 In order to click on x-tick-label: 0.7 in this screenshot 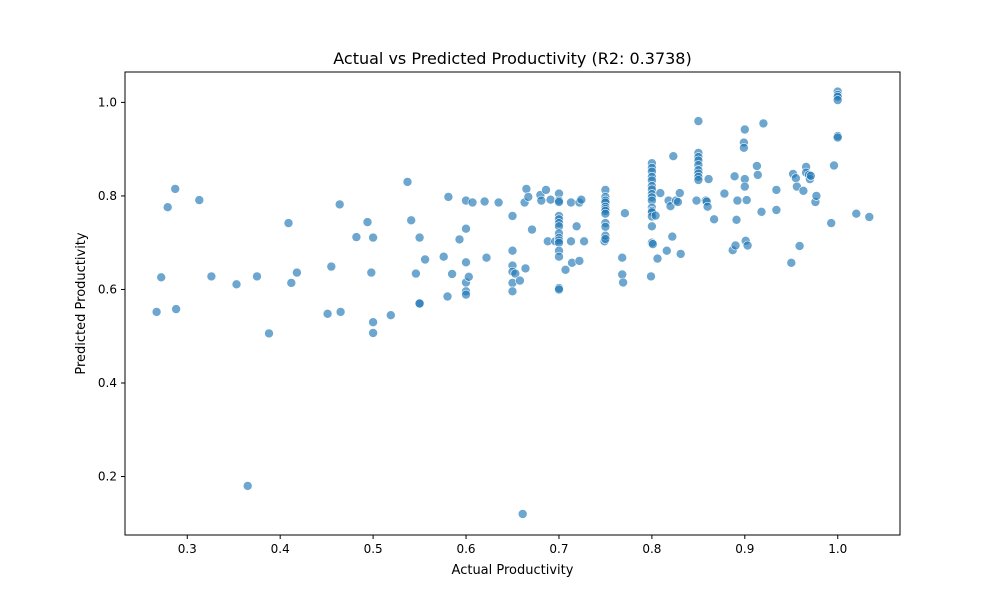, I will do `click(558, 549)`.